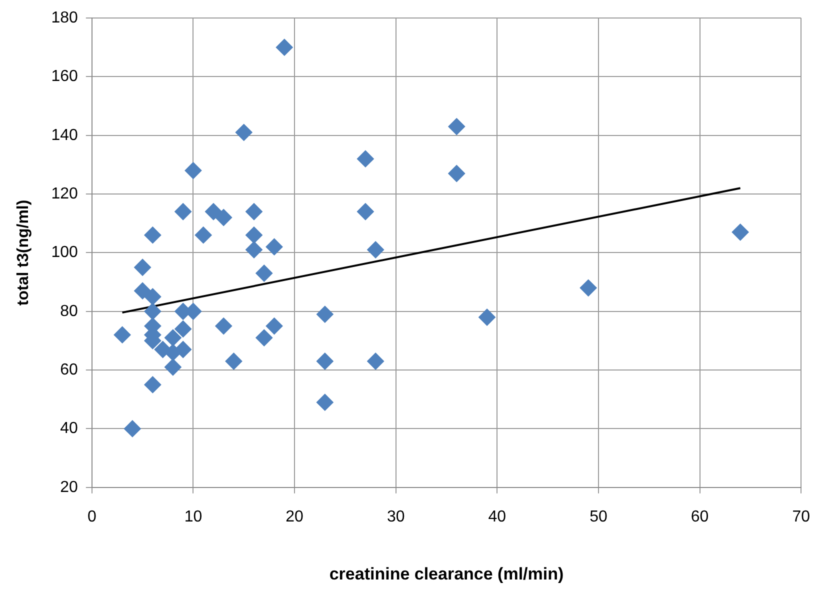  What do you see at coordinates (64, 135) in the screenshot?
I see `y-tick-label: 140` at bounding box center [64, 135].